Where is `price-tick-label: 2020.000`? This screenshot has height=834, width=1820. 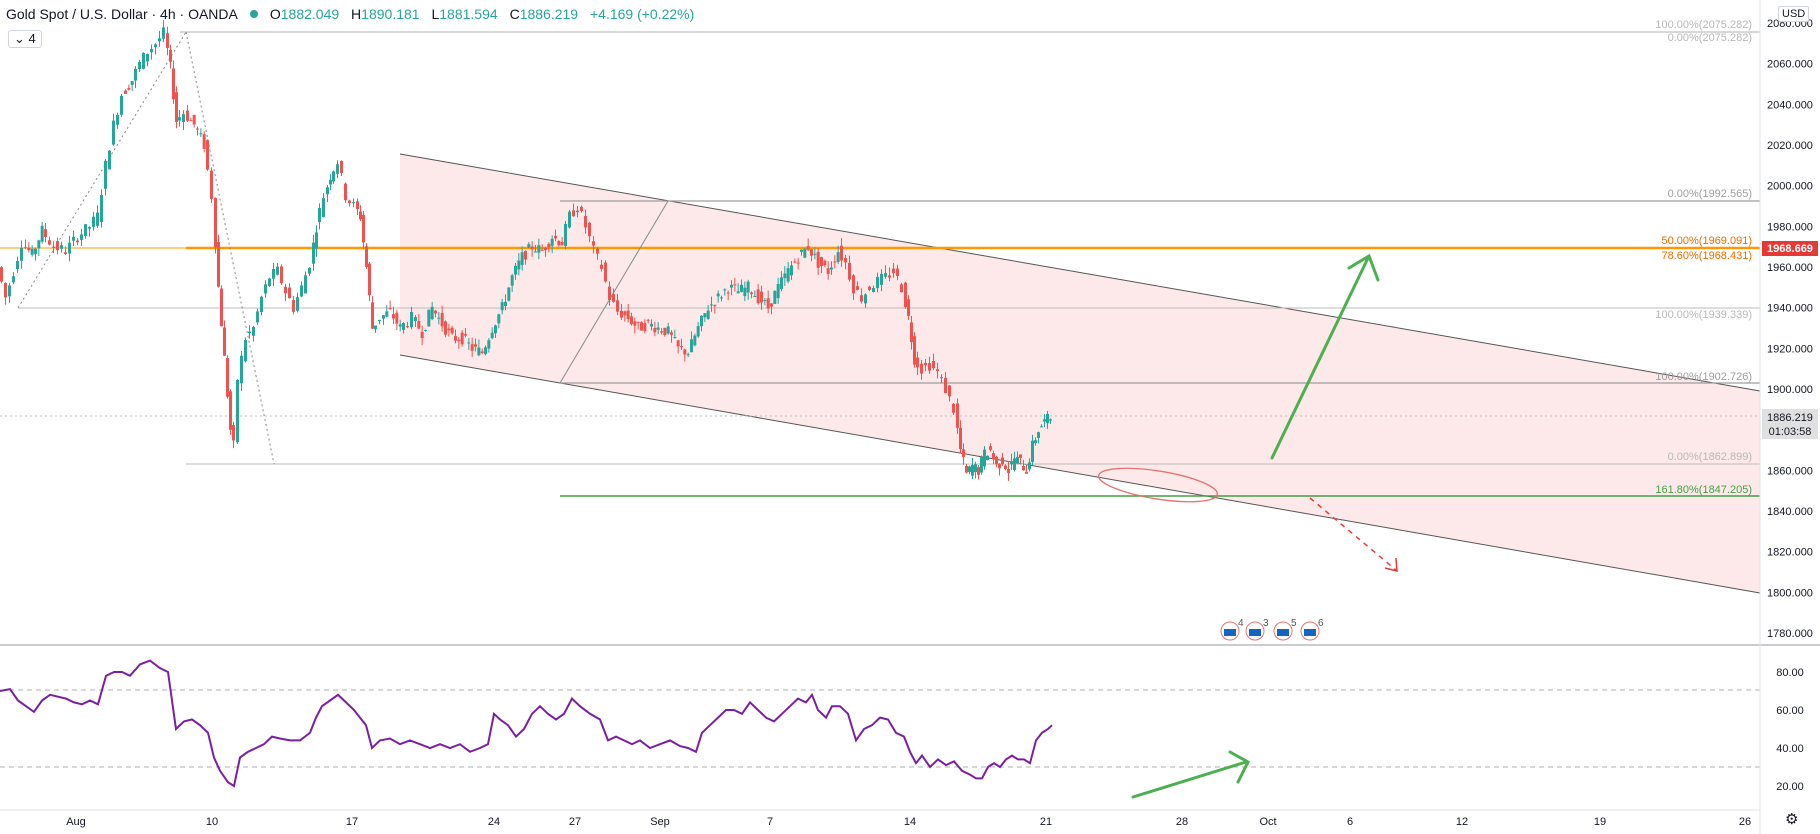
price-tick-label: 2020.000 is located at coordinates (1790, 146).